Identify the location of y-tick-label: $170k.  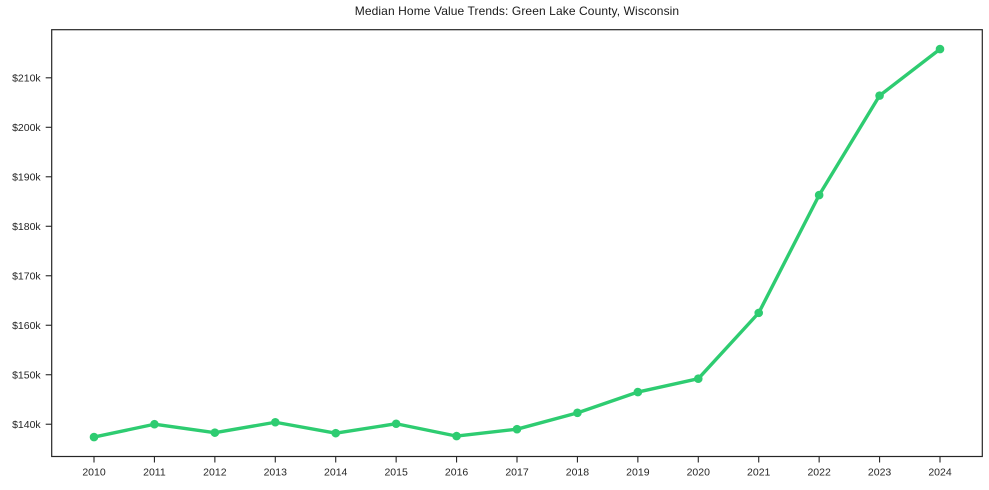
(26, 276).